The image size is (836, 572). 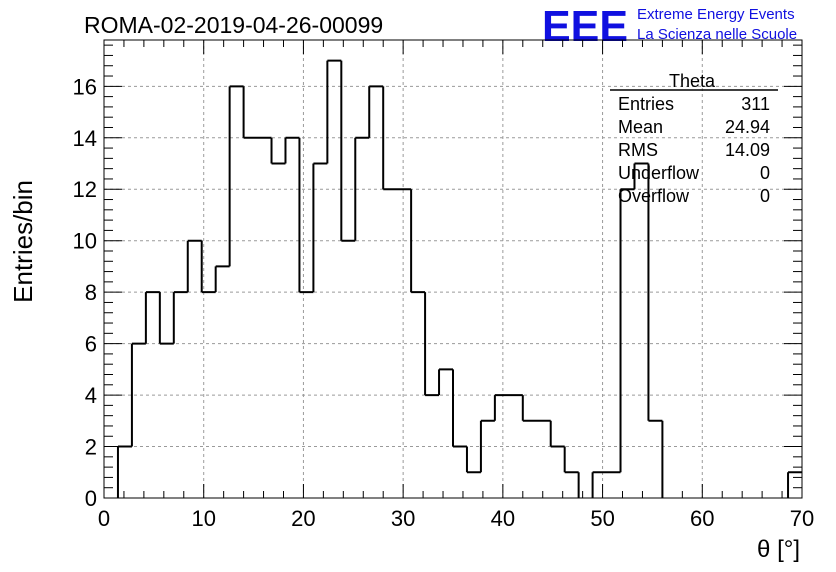 I want to click on x-tick-label: 30, so click(x=403, y=518).